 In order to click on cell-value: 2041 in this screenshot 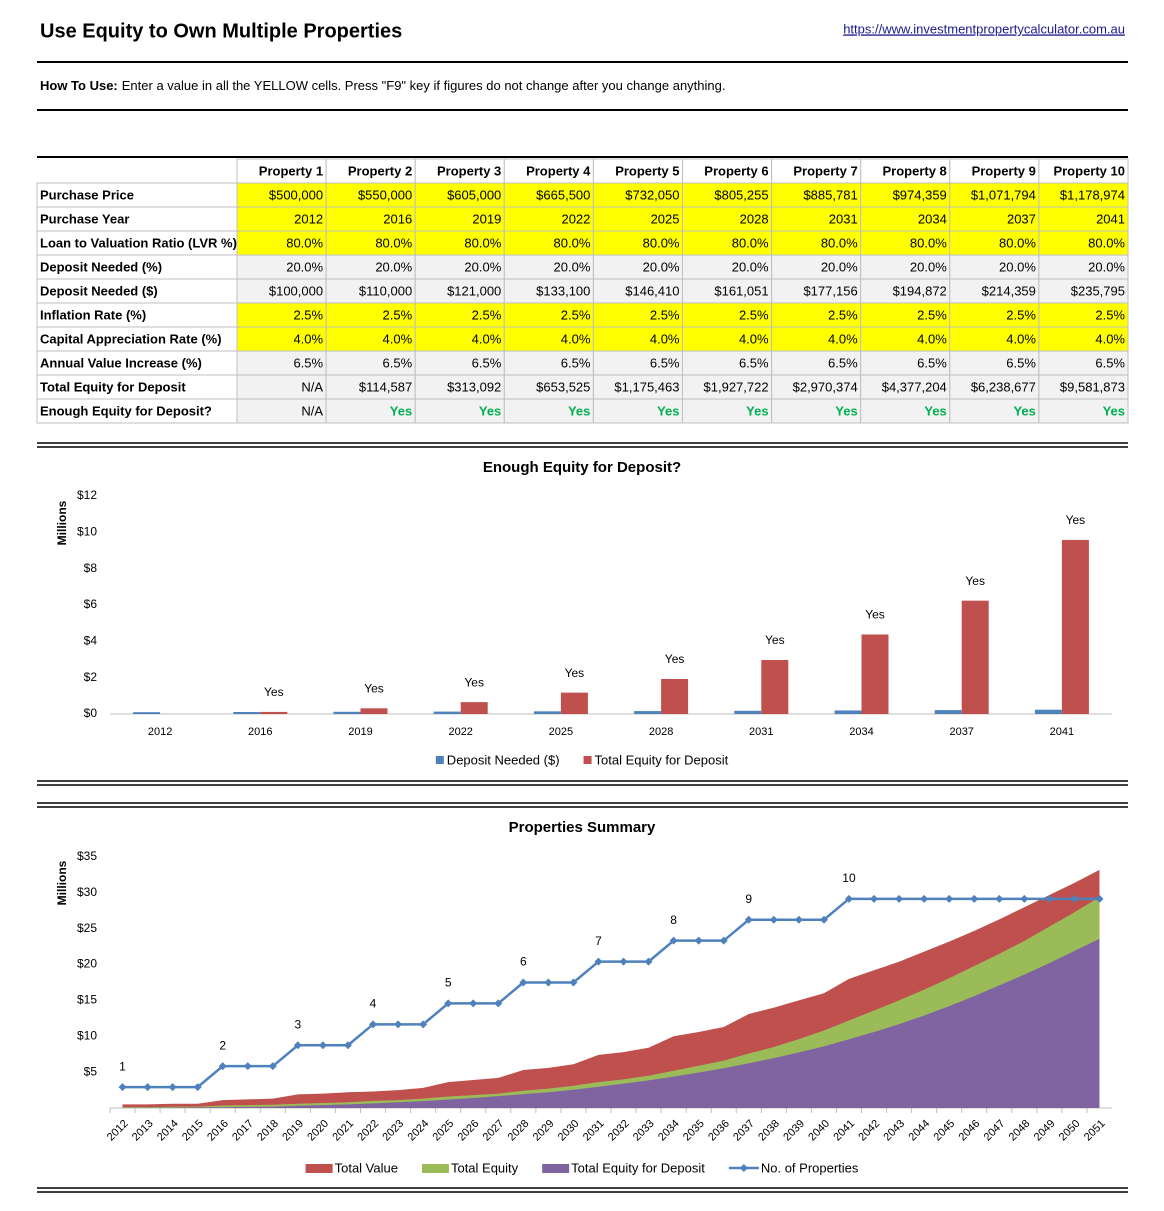, I will do `click(1110, 218)`.